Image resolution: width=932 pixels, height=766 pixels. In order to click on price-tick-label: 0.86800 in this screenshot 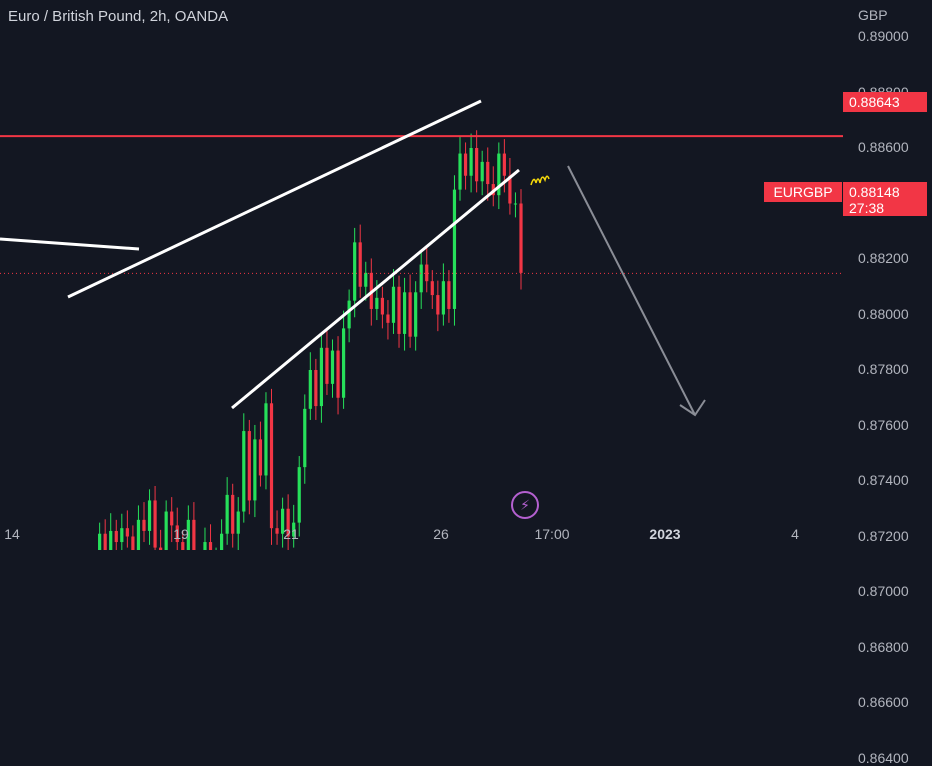, I will do `click(883, 646)`.